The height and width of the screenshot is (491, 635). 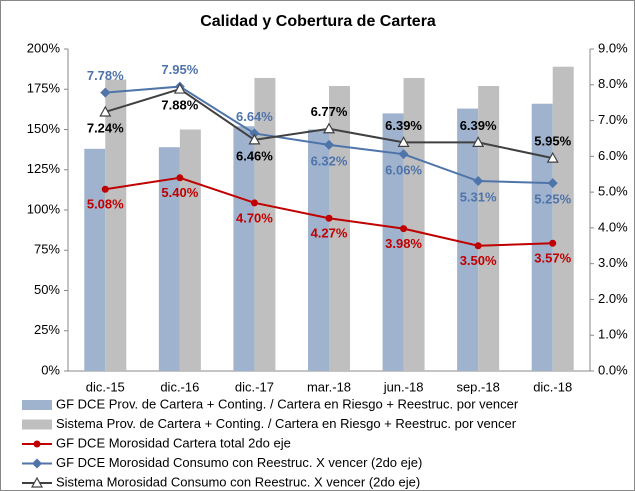 What do you see at coordinates (329, 386) in the screenshot?
I see `x-tick-label: mar.-18` at bounding box center [329, 386].